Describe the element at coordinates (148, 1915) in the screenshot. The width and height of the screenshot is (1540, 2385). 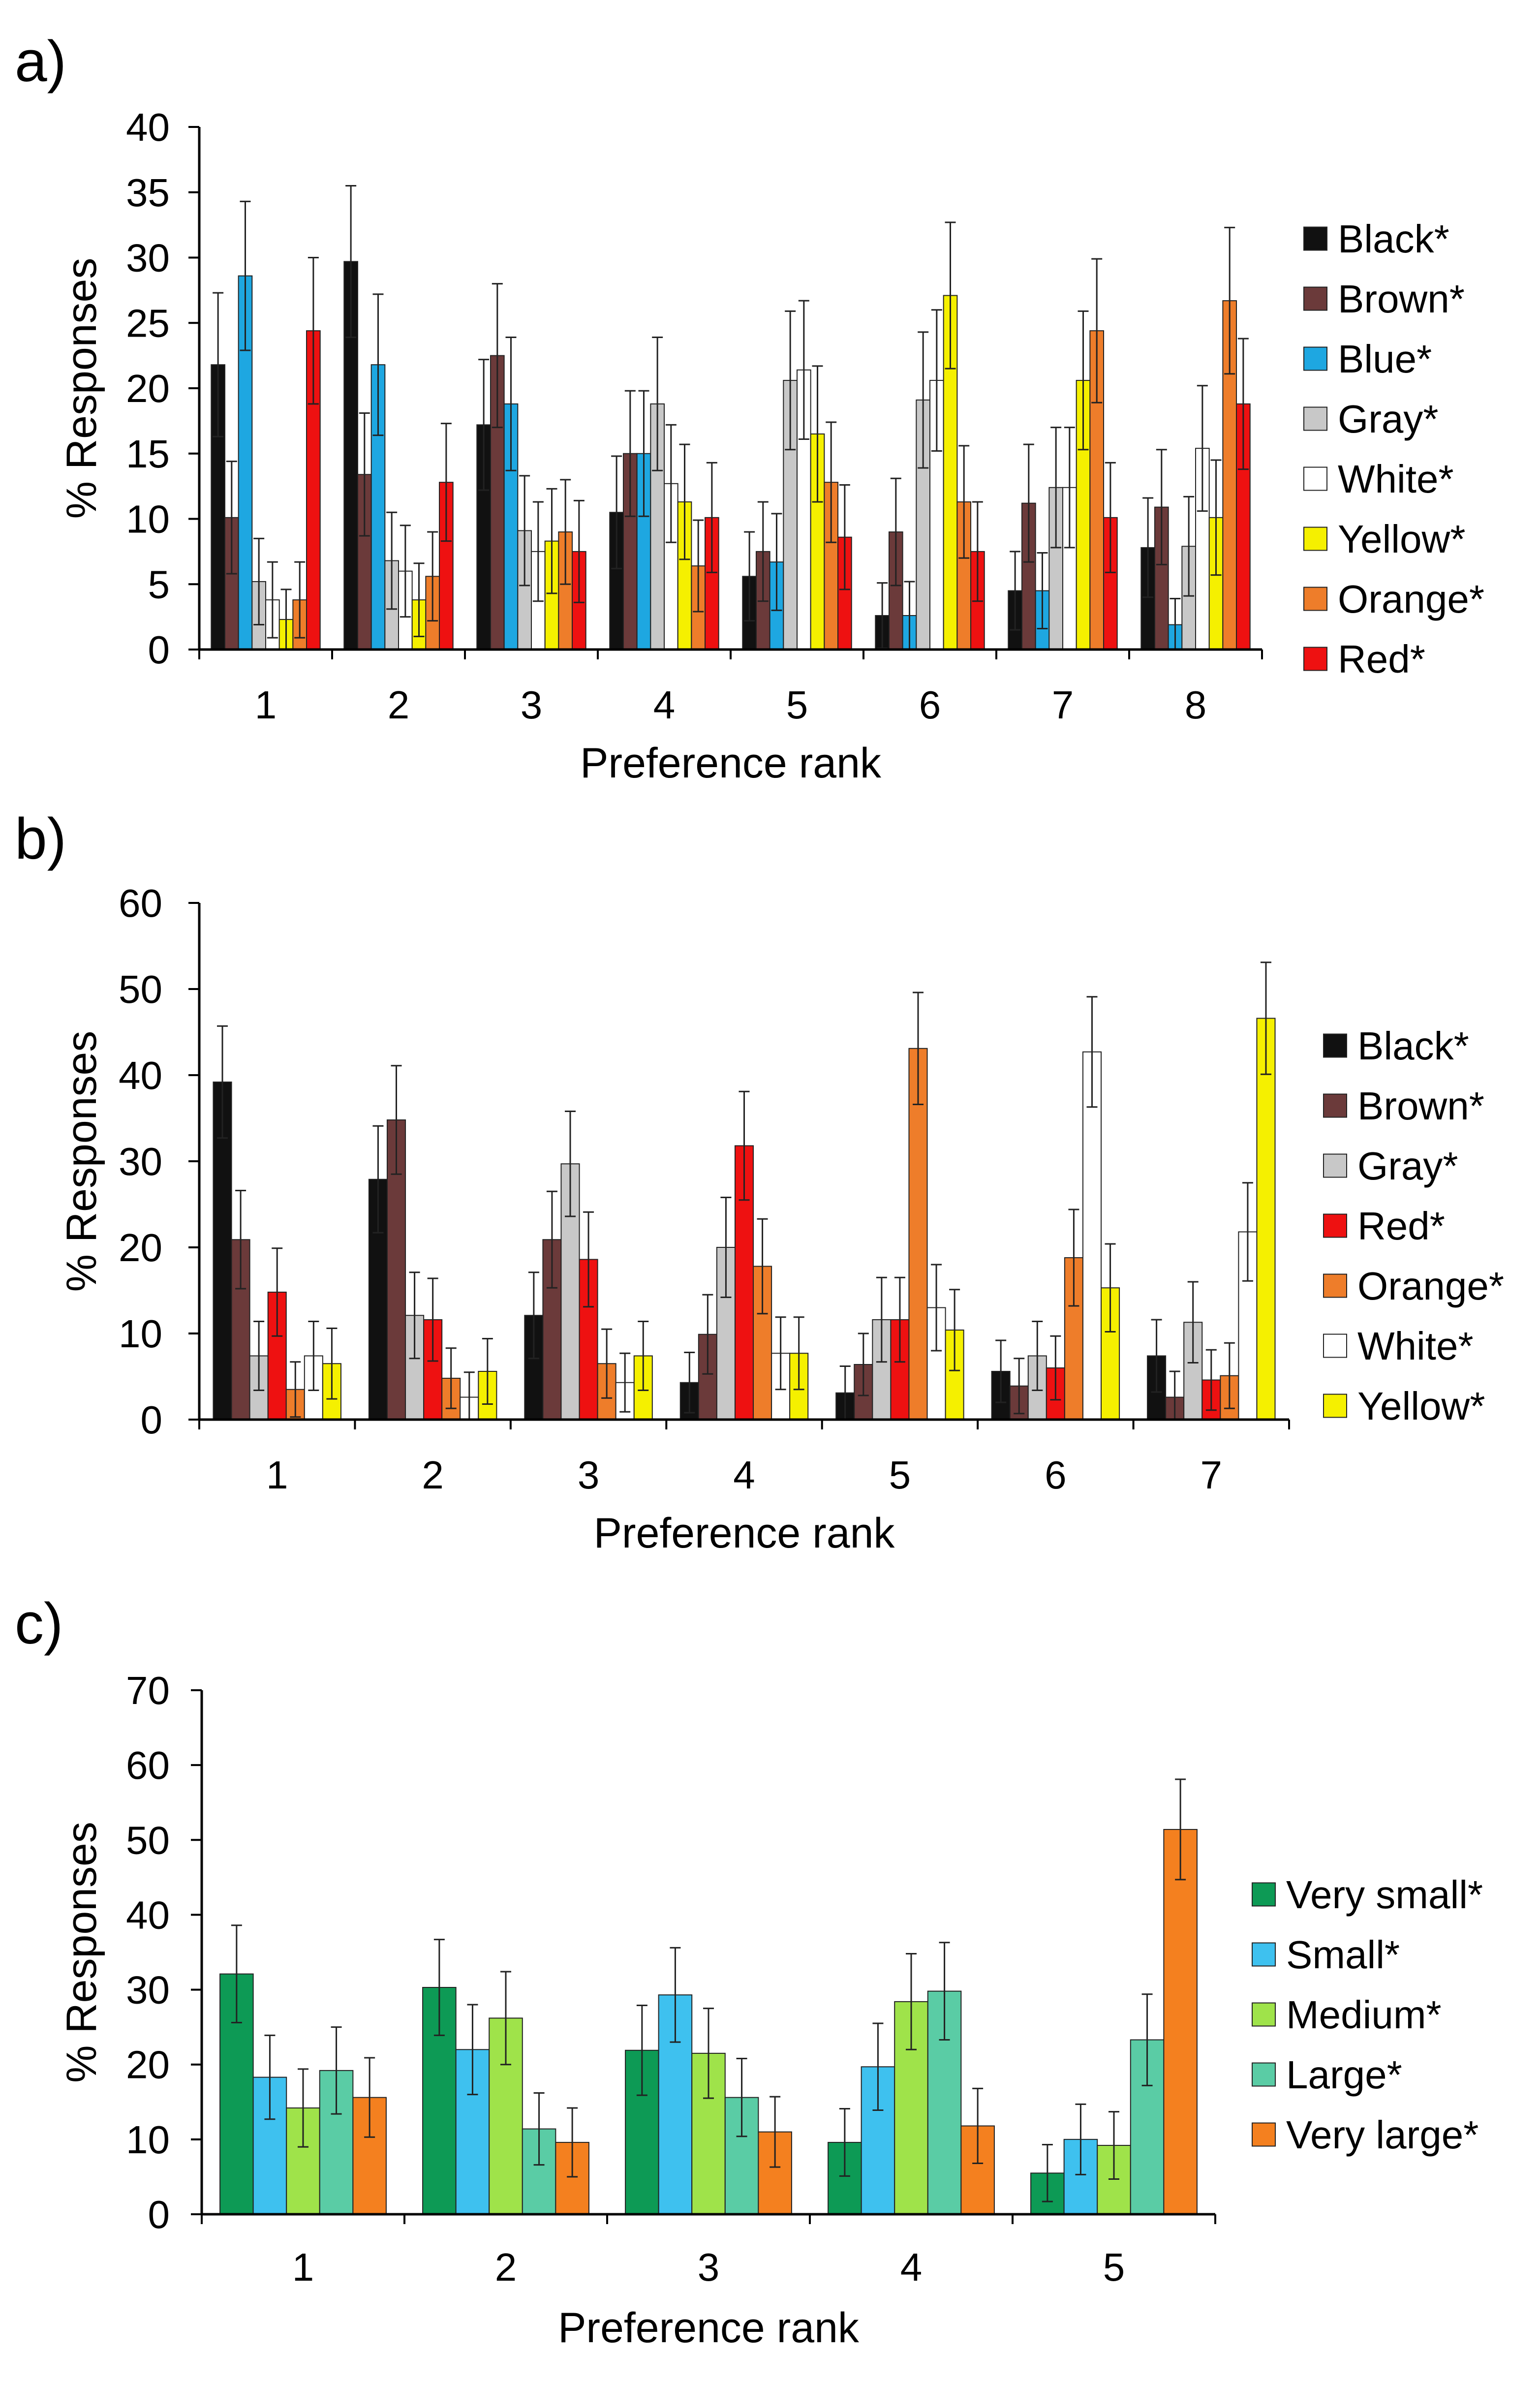
I see `y-tick-label: 40` at that location.